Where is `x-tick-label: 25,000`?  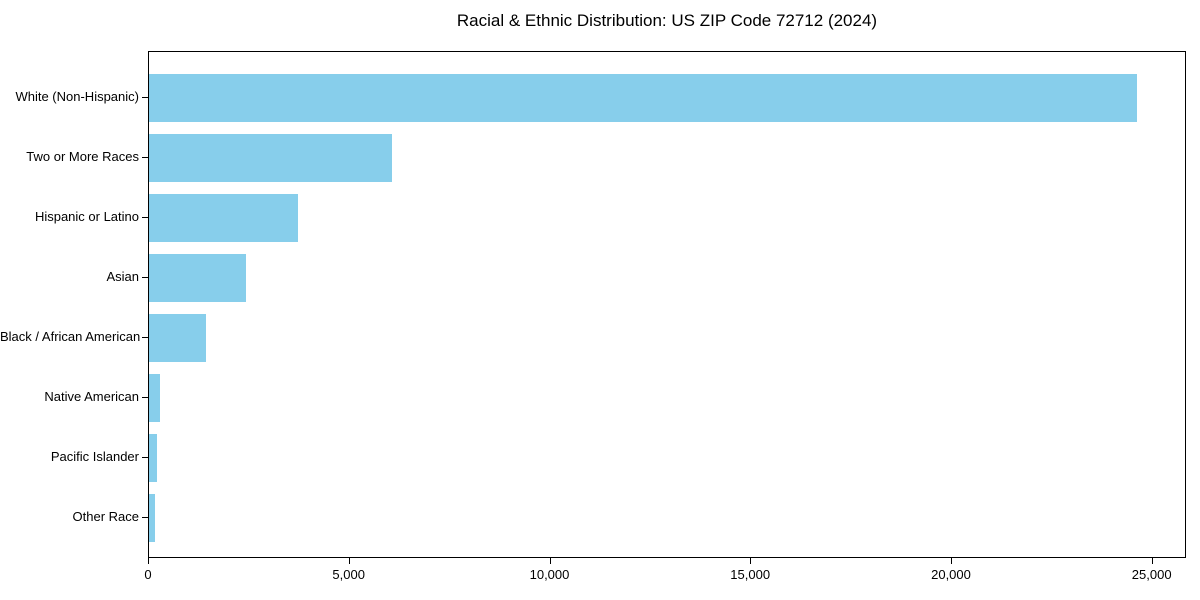 x-tick-label: 25,000 is located at coordinates (1151, 574).